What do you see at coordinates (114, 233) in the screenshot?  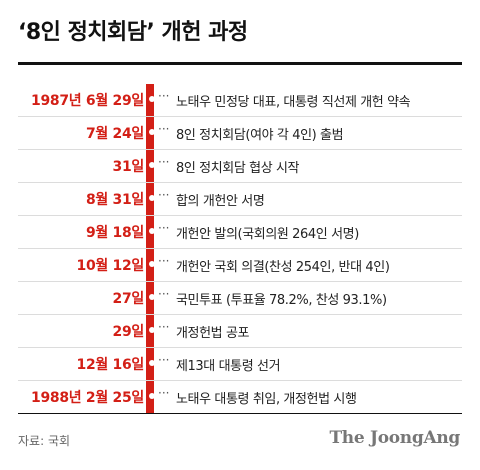 I see `event-date: 9월 18일` at bounding box center [114, 233].